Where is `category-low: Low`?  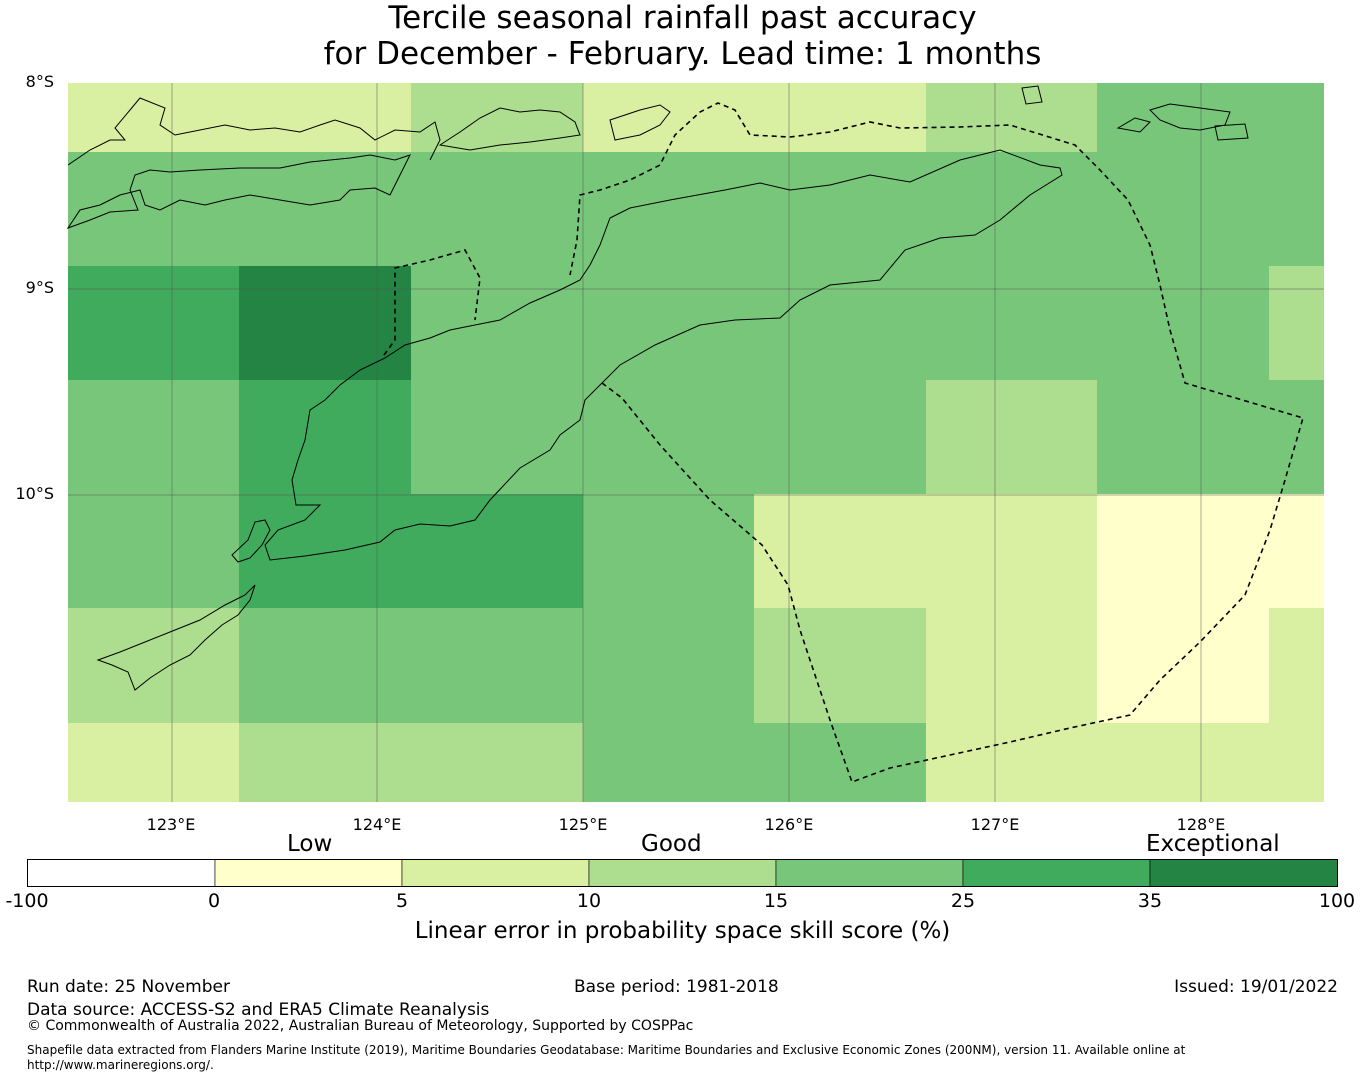 category-low: Low is located at coordinates (310, 844).